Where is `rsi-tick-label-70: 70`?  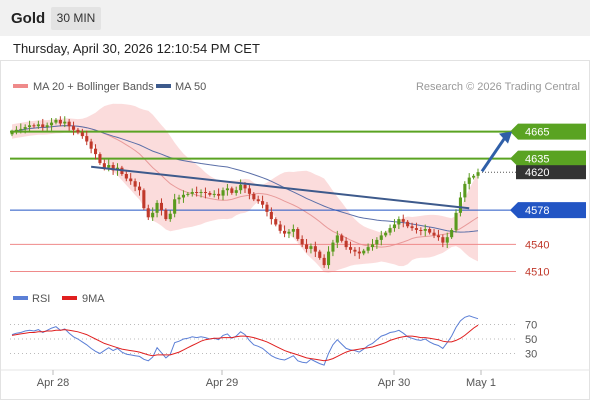 rsi-tick-label-70: 70 is located at coordinates (531, 326).